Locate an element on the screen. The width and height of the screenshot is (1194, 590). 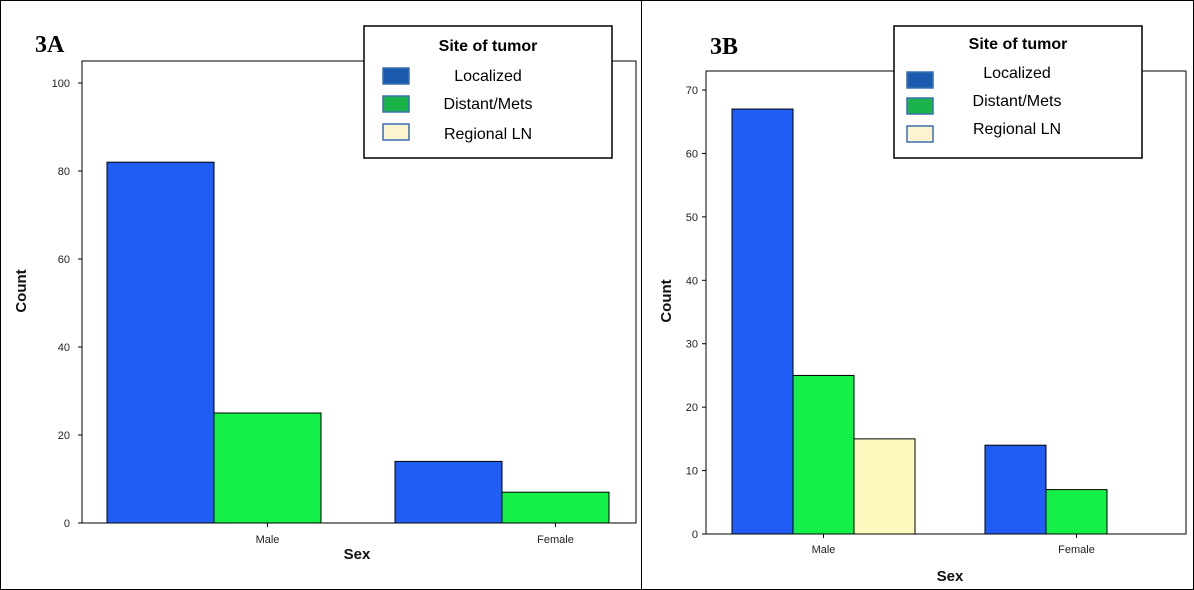
legend-label-a: Distant/Mets is located at coordinates (488, 104).